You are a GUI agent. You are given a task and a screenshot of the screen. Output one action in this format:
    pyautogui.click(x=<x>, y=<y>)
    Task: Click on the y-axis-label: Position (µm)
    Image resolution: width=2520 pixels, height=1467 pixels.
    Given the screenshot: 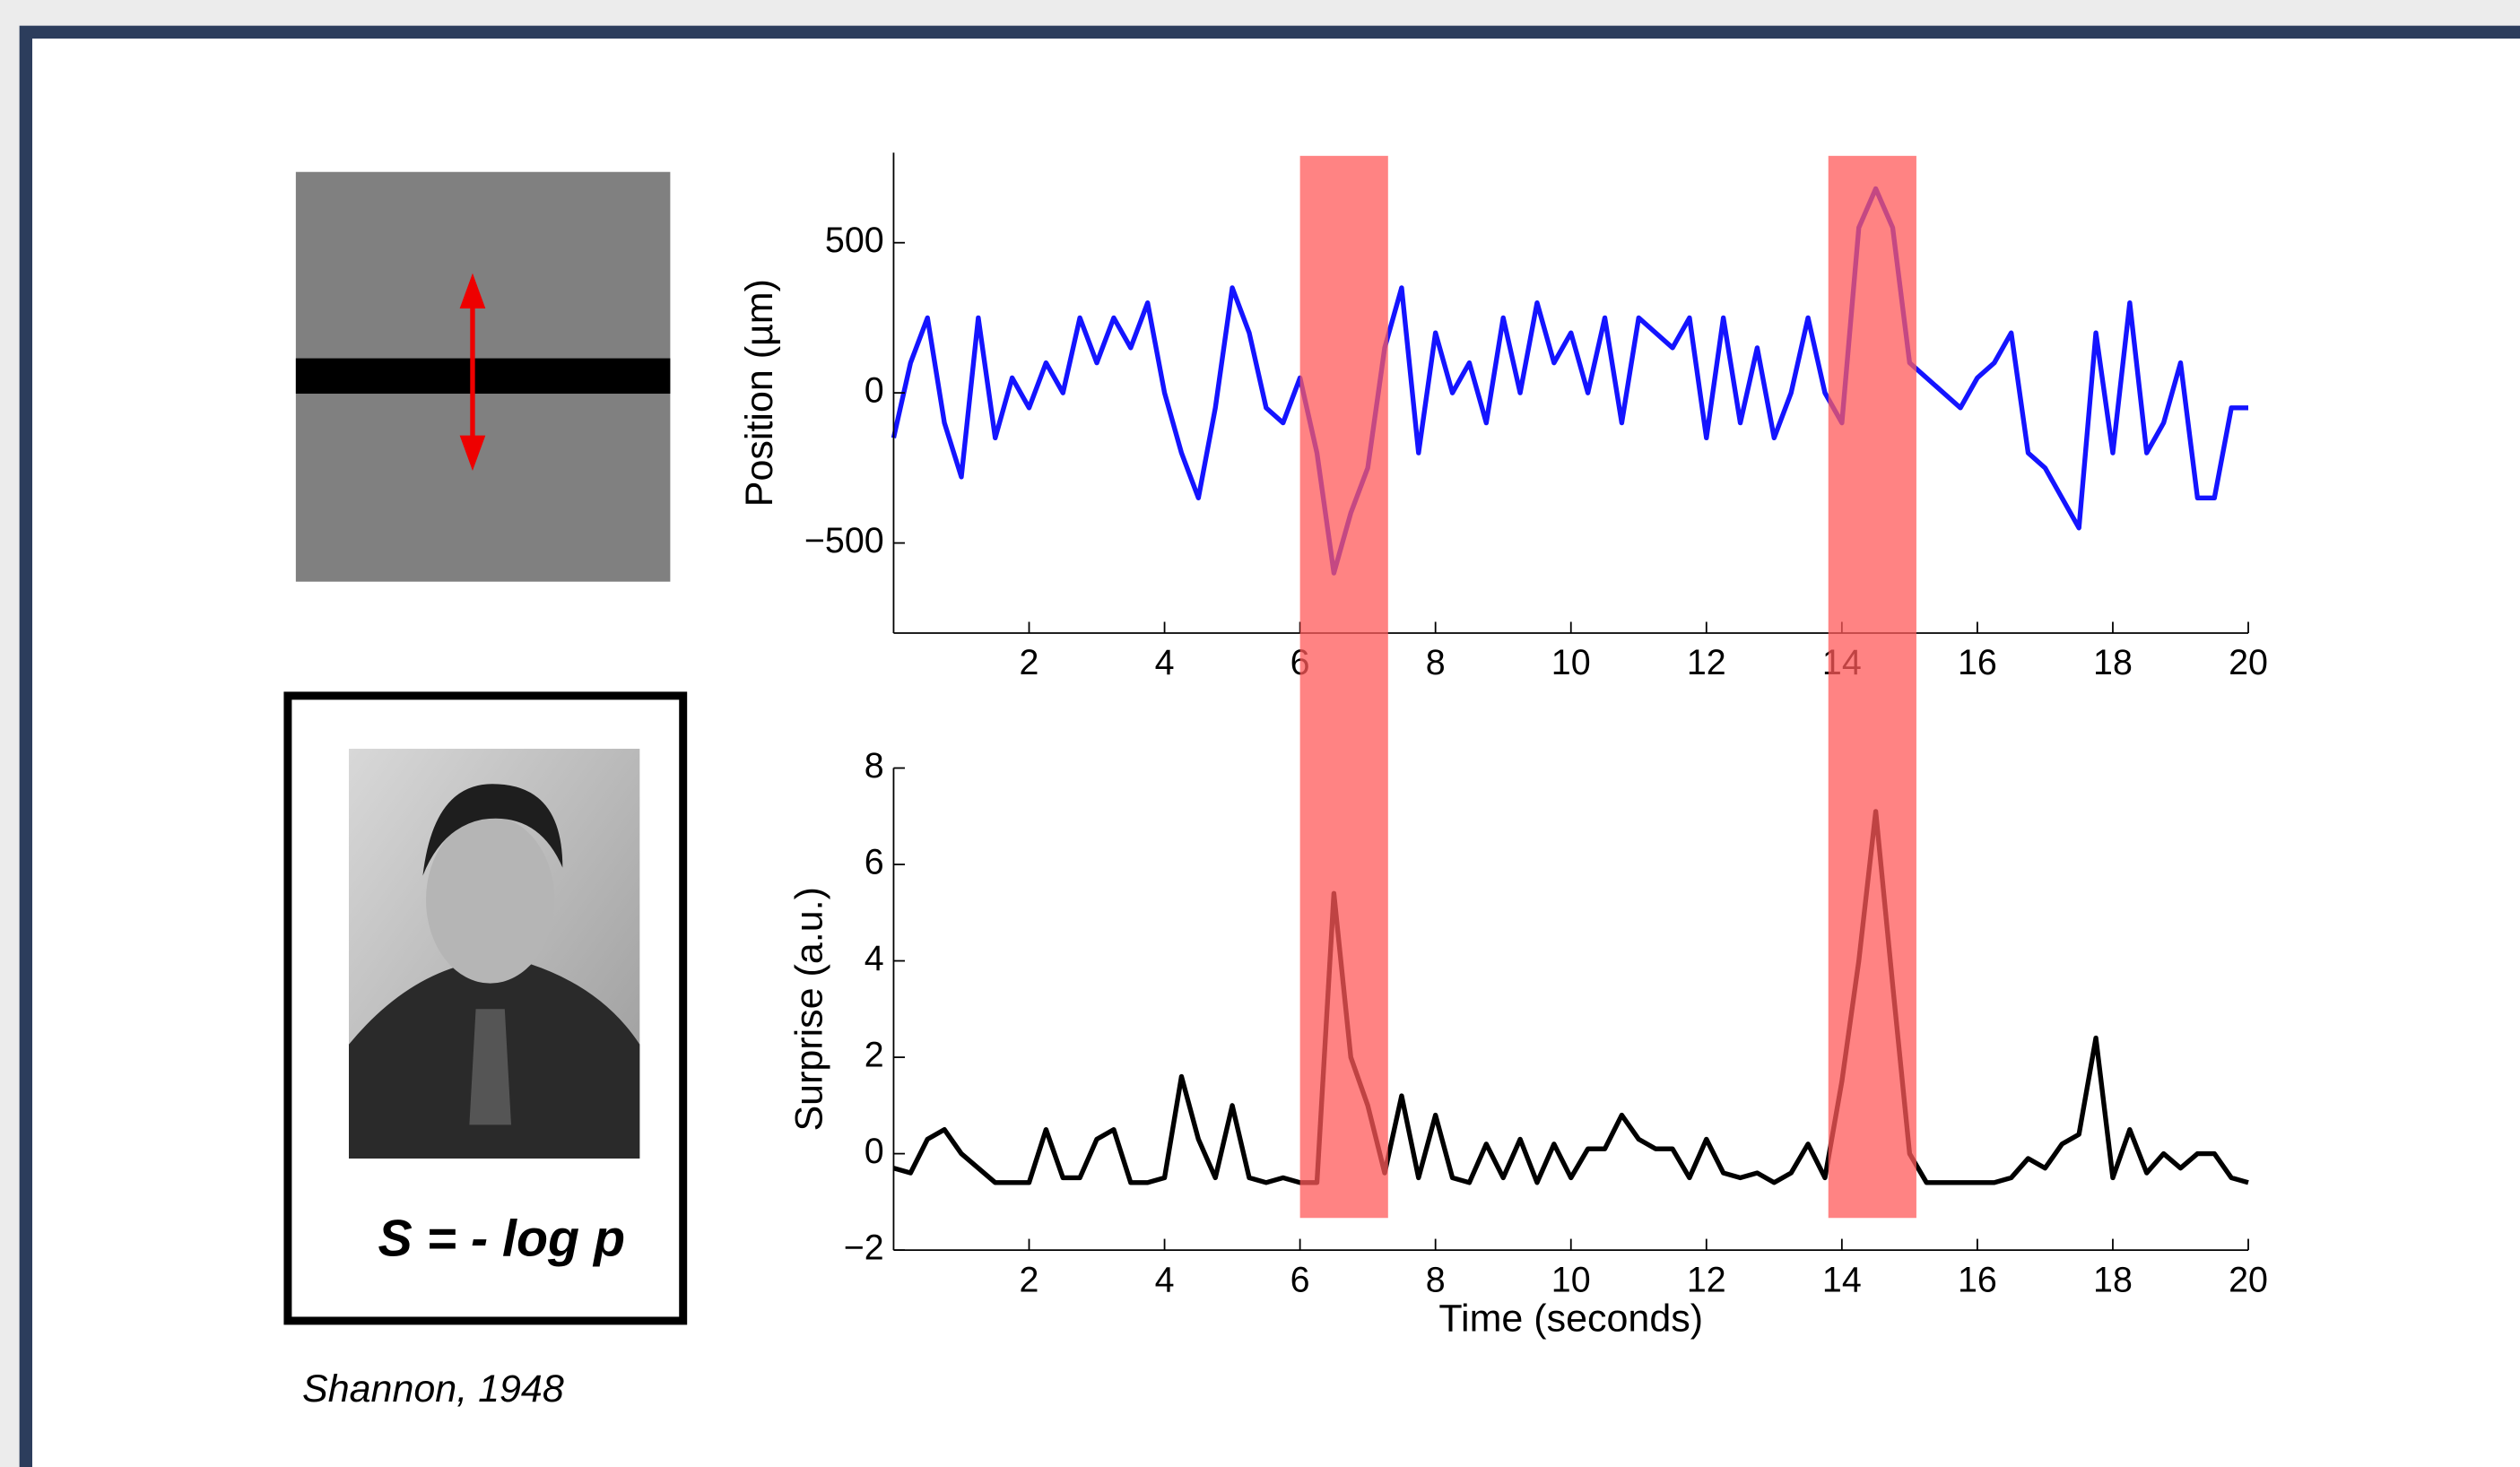 What is the action you would take?
    pyautogui.click(x=759, y=393)
    